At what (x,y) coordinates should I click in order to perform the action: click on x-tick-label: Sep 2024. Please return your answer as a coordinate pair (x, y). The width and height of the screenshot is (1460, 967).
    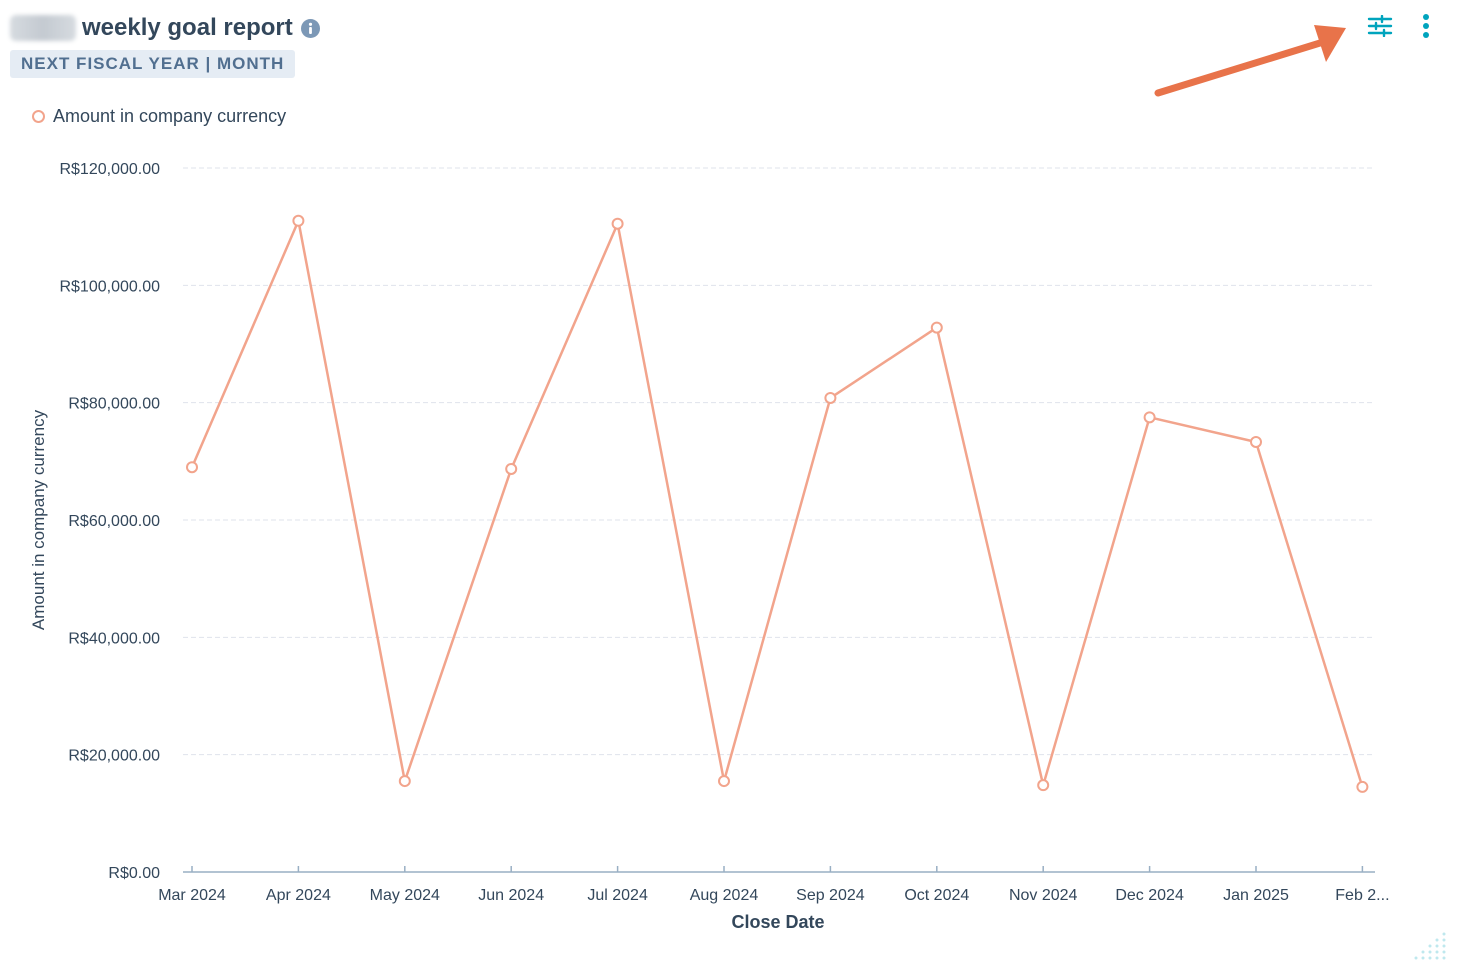
    Looking at the image, I should click on (830, 895).